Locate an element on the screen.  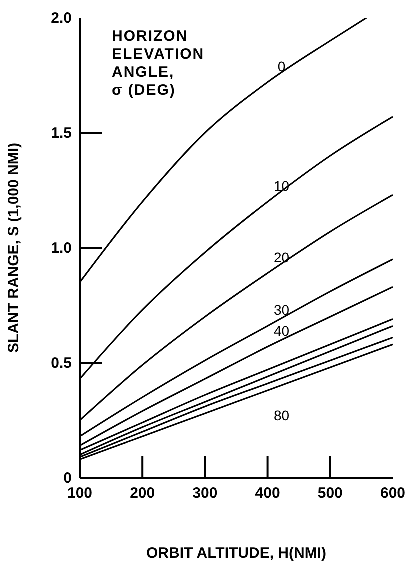
series-label: 30 is located at coordinates (282, 310).